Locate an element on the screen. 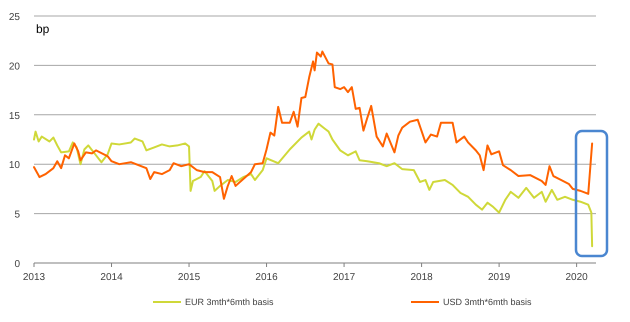 Image resolution: width=630 pixels, height=322 pixels. x-tick-label: 2014 is located at coordinates (112, 277).